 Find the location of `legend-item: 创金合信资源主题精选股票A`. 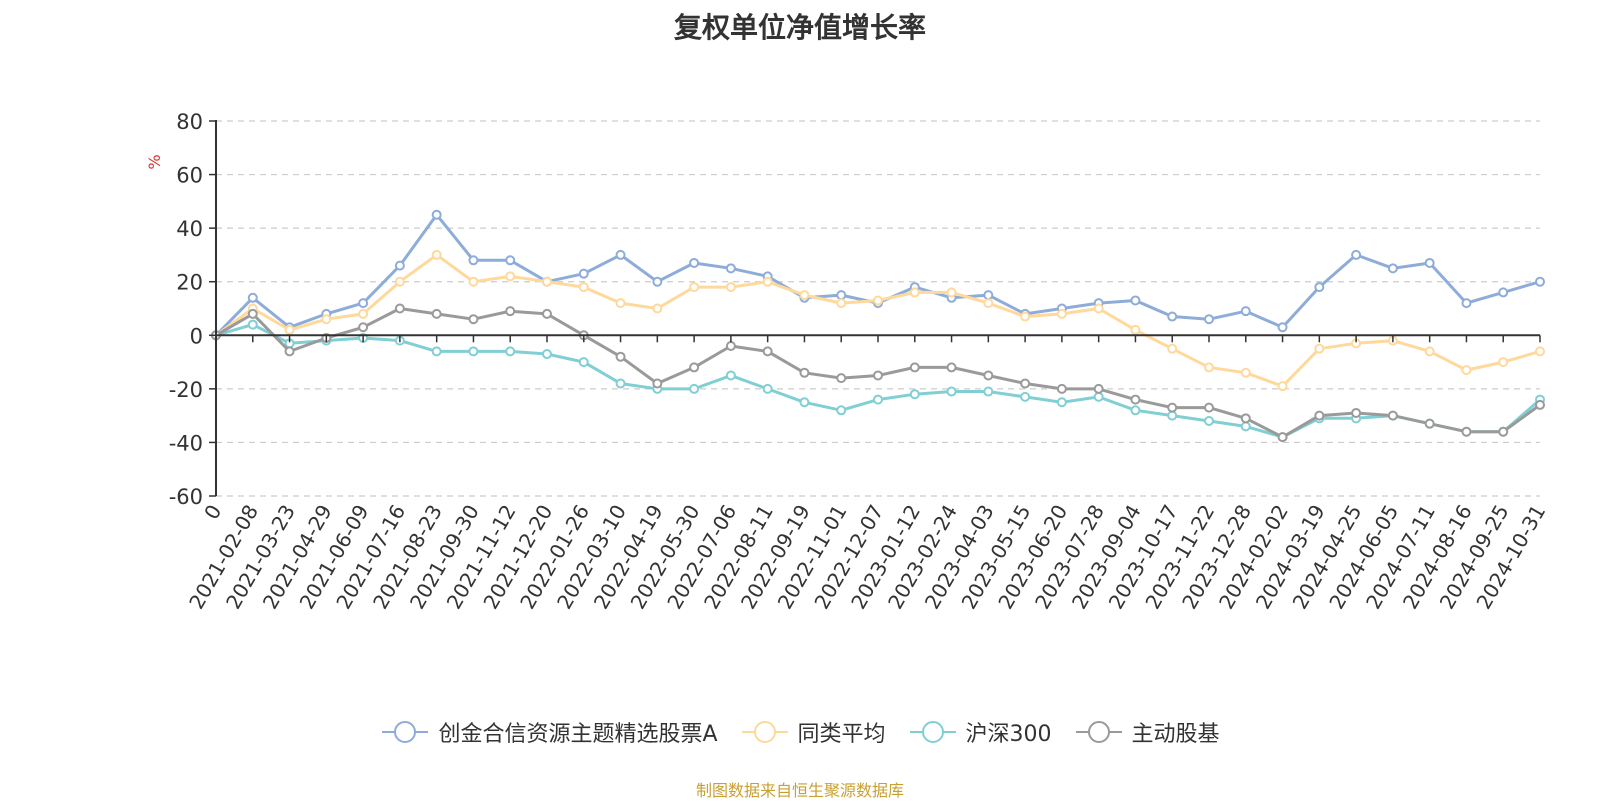

legend-item: 创金合信资源主题精选股票A is located at coordinates (549, 732).